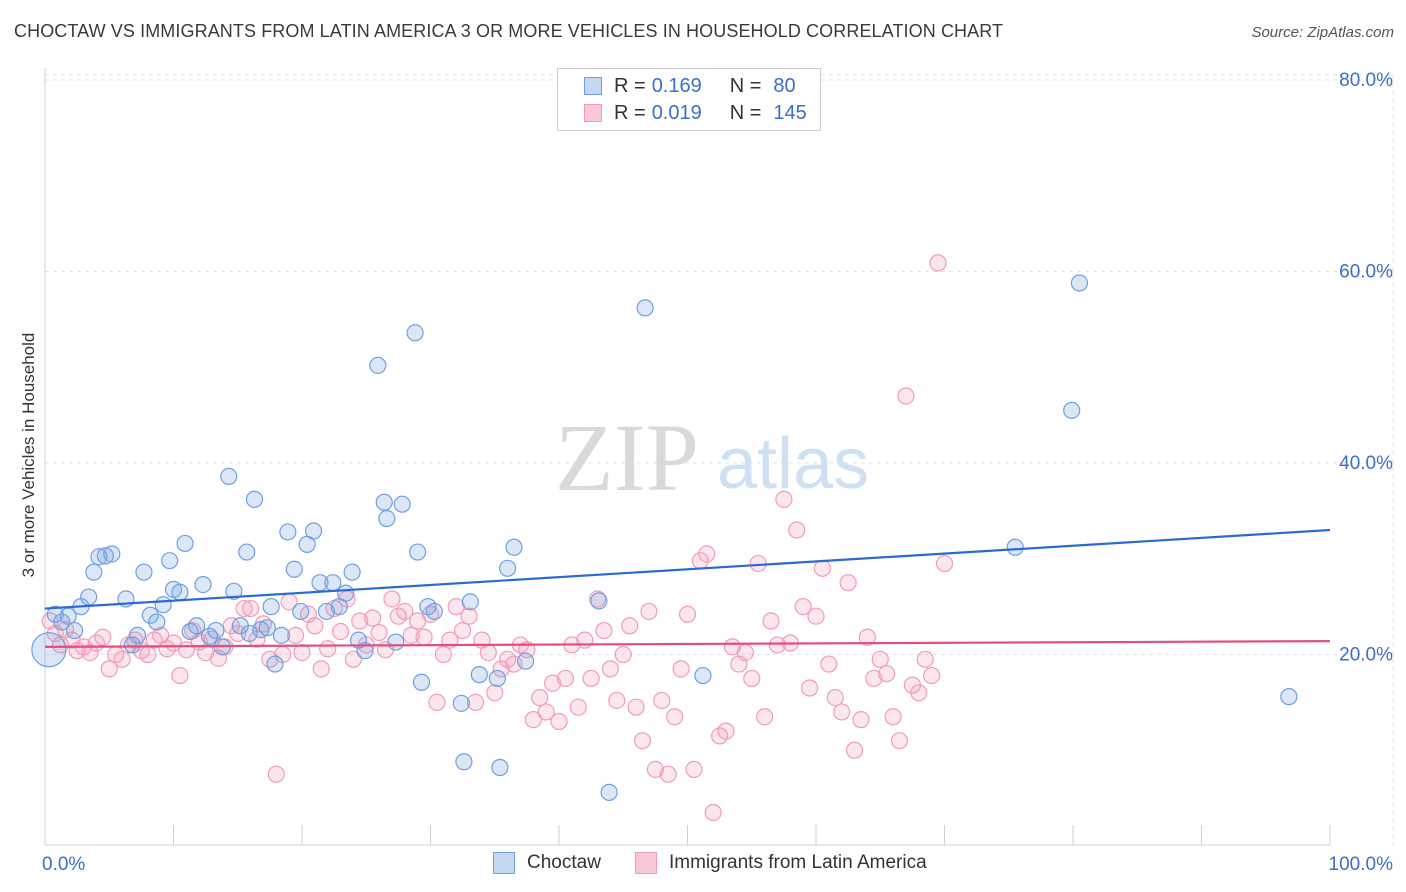 The width and height of the screenshot is (1406, 892). I want to click on x-tick-label: 0.0%, so click(63, 864).